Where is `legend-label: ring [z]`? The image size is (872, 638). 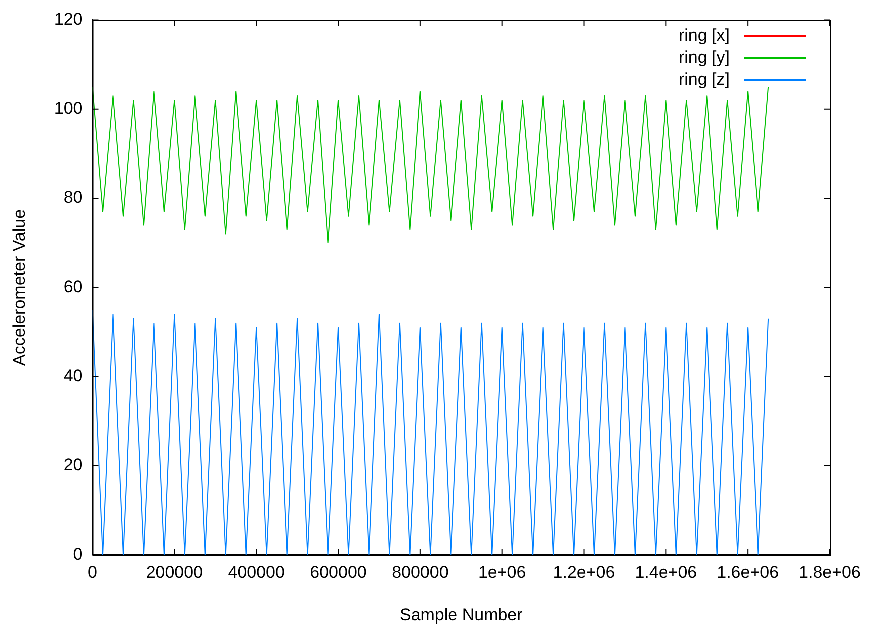 legend-label: ring [z] is located at coordinates (704, 79).